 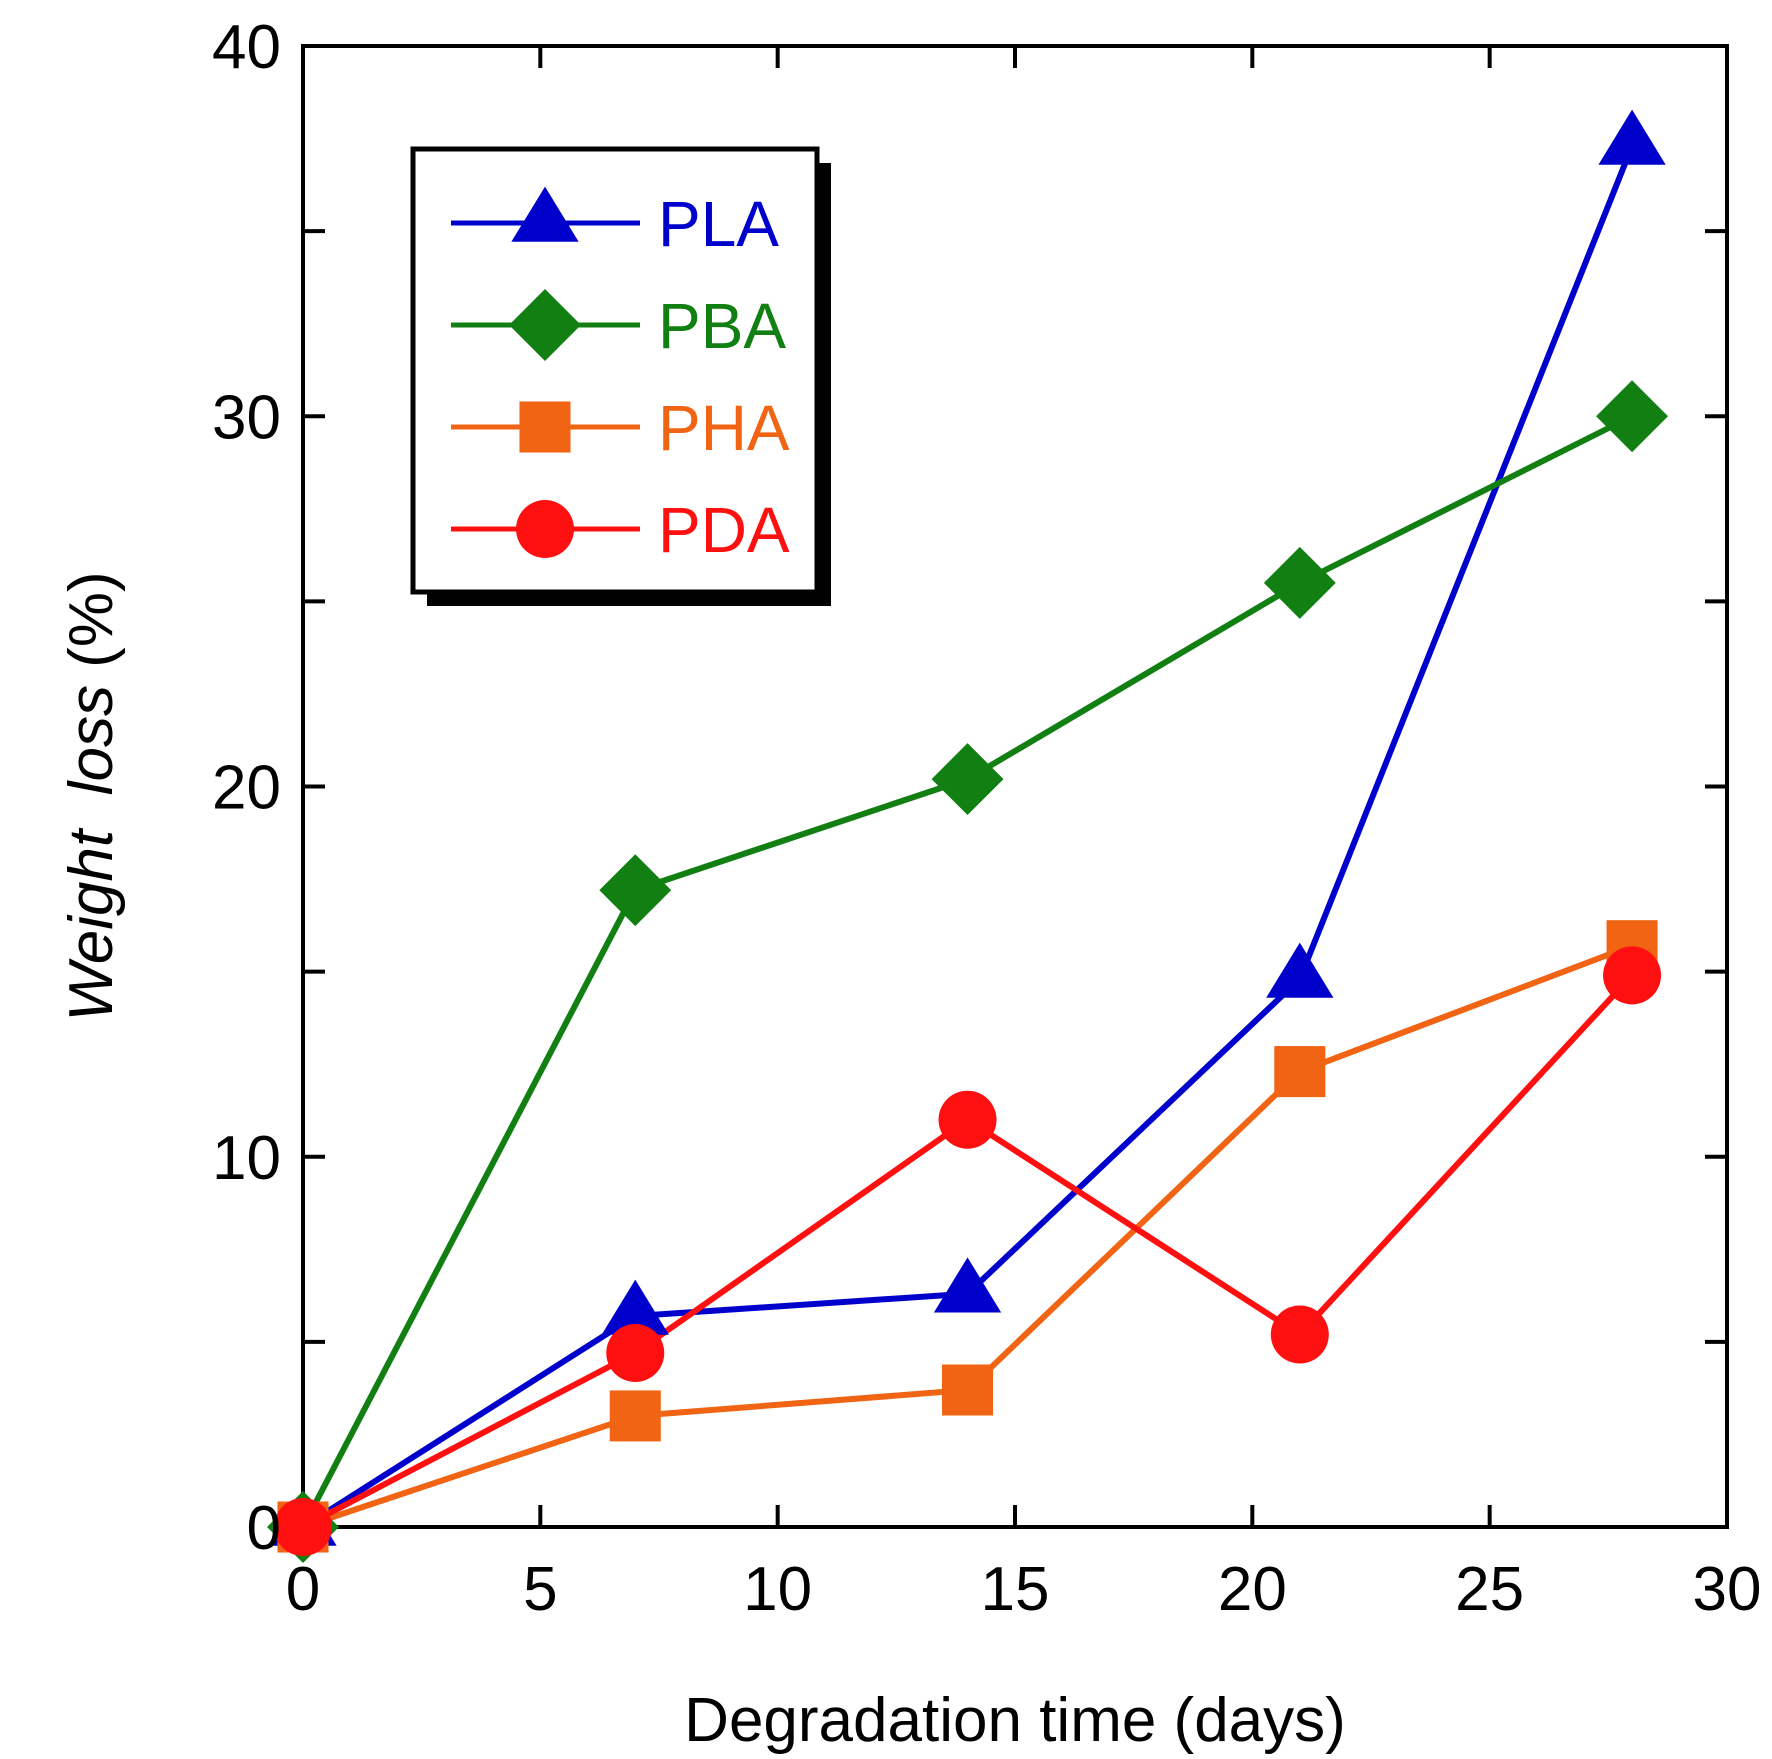 What do you see at coordinates (303, 1589) in the screenshot?
I see `x-tick-label: 0` at bounding box center [303, 1589].